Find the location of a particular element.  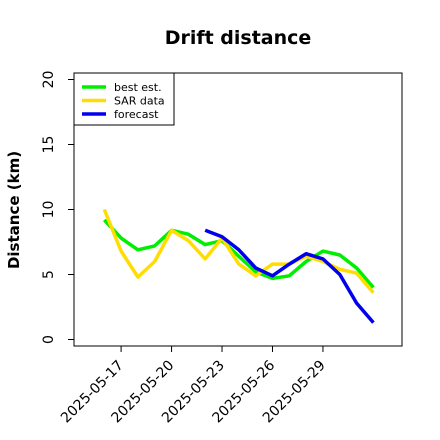

legend-label-2: SAR data is located at coordinates (139, 101).